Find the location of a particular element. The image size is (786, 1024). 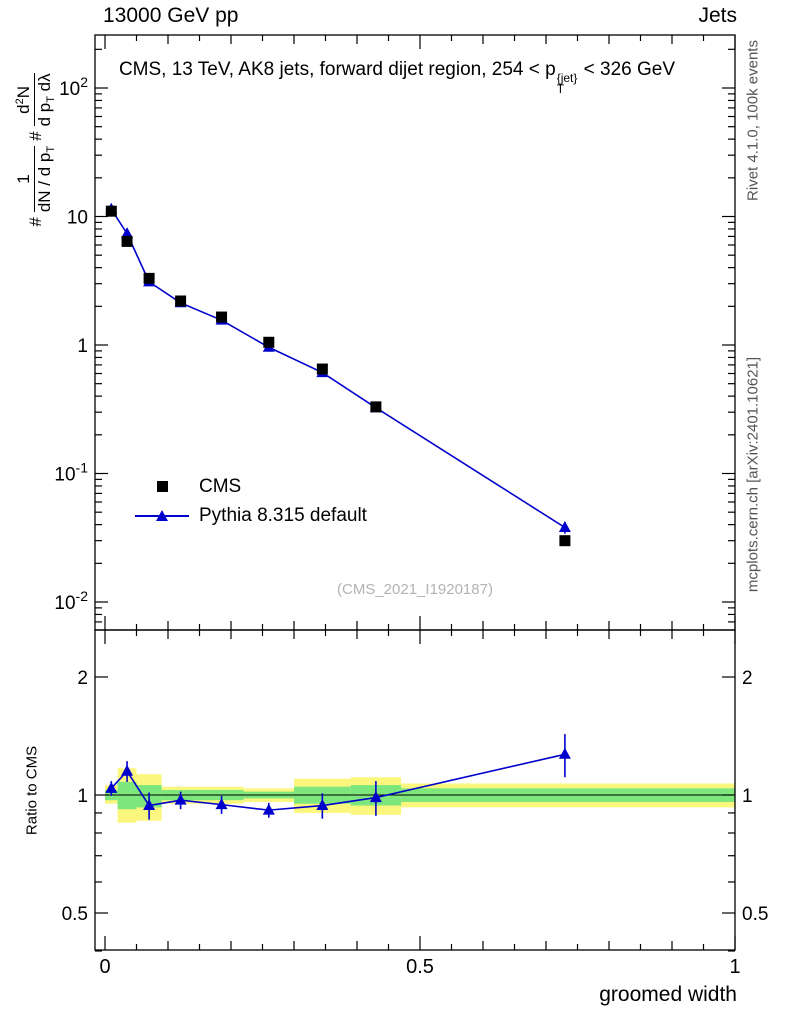

ylabel-frac2-den-lambda: dλ is located at coordinates (44, 85).